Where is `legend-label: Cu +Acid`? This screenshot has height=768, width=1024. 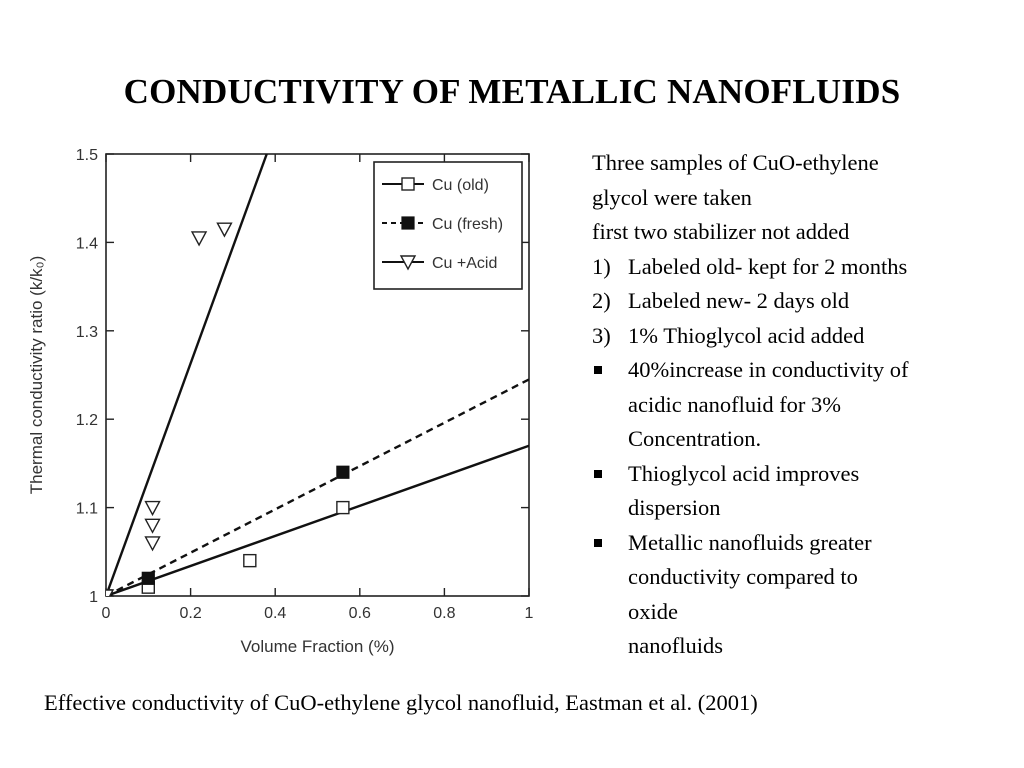 legend-label: Cu +Acid is located at coordinates (464, 263).